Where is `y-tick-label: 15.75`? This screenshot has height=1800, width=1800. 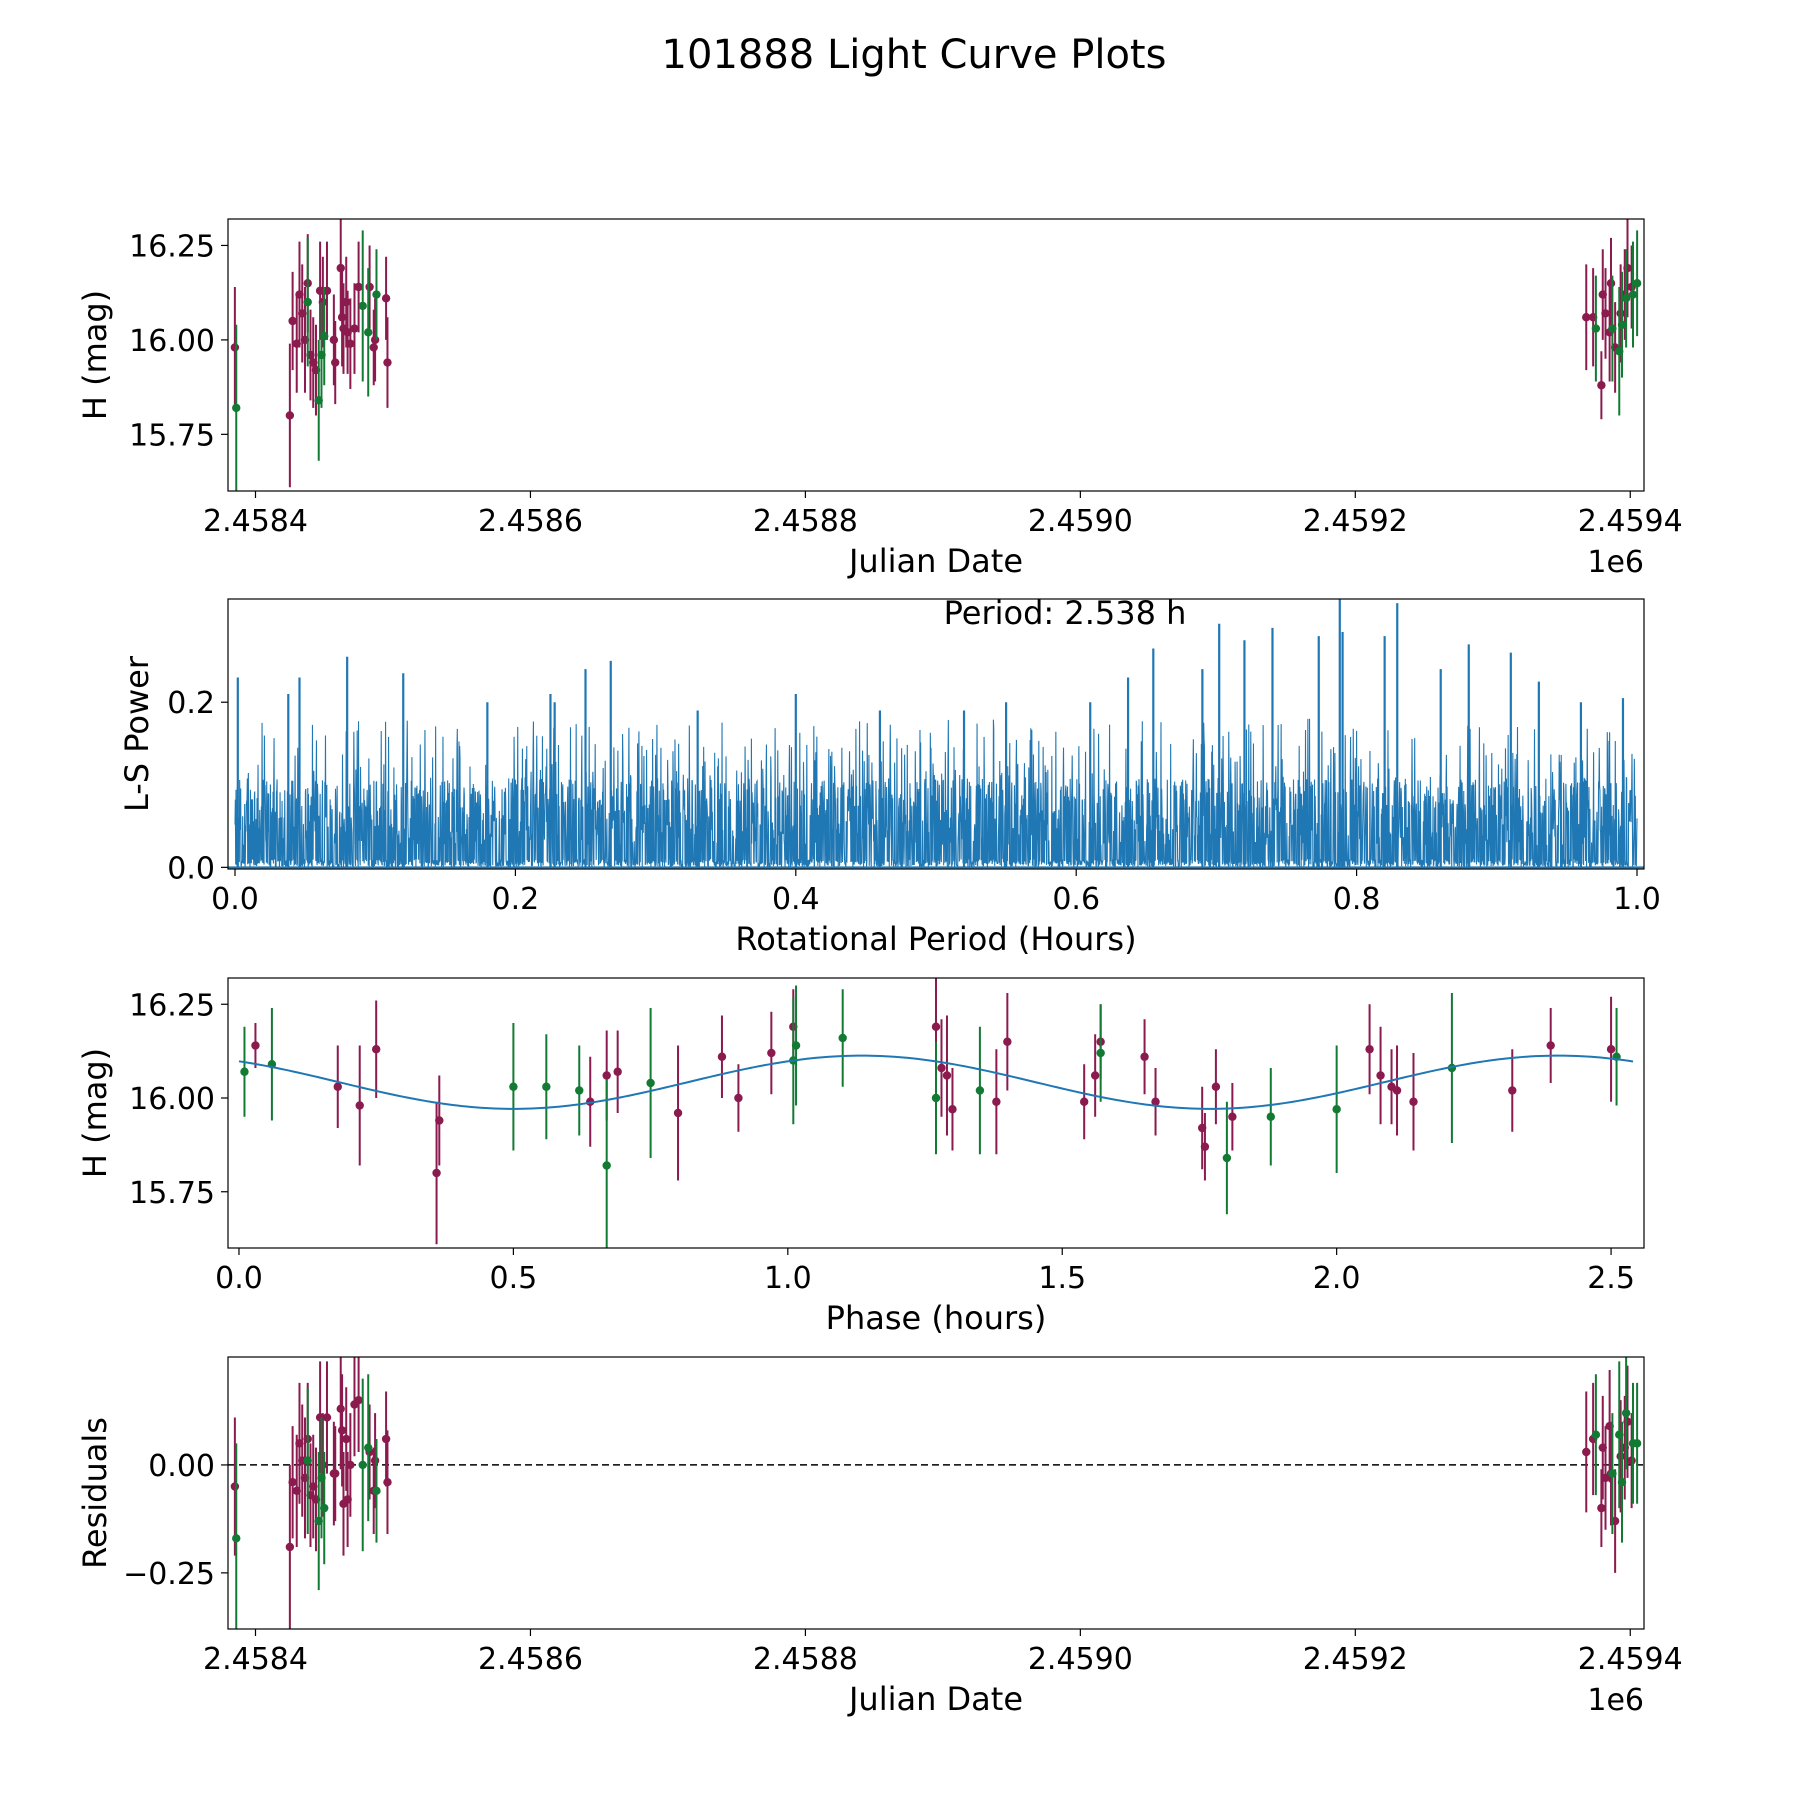 y-tick-label: 15.75 is located at coordinates (172, 1193).